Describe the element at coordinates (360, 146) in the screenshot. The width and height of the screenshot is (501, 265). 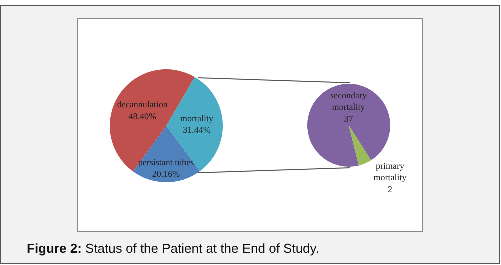
I see `pie-slice` at that location.